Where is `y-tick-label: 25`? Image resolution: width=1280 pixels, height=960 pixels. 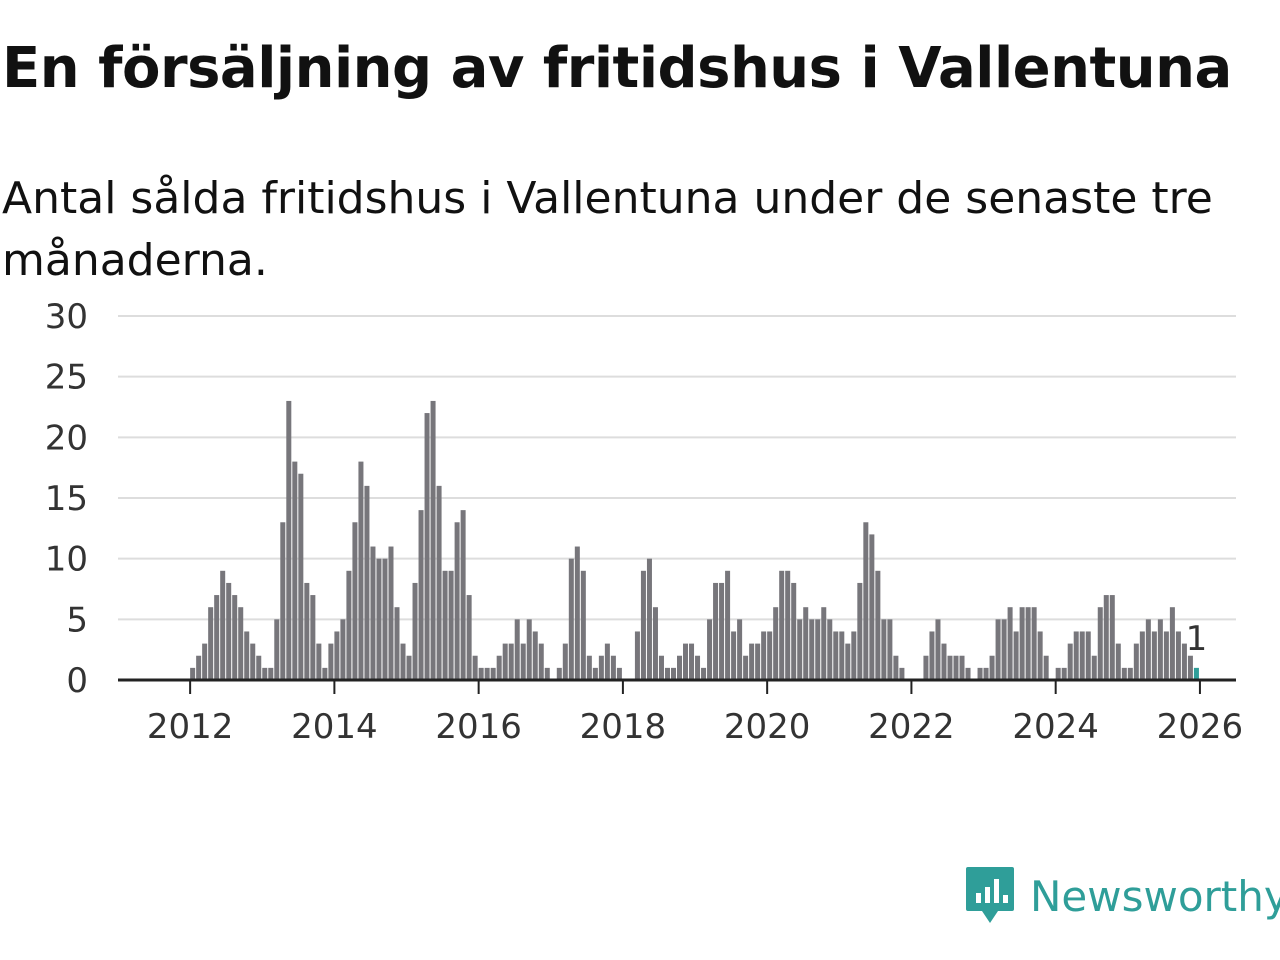
y-tick-label: 25 is located at coordinates (66, 378).